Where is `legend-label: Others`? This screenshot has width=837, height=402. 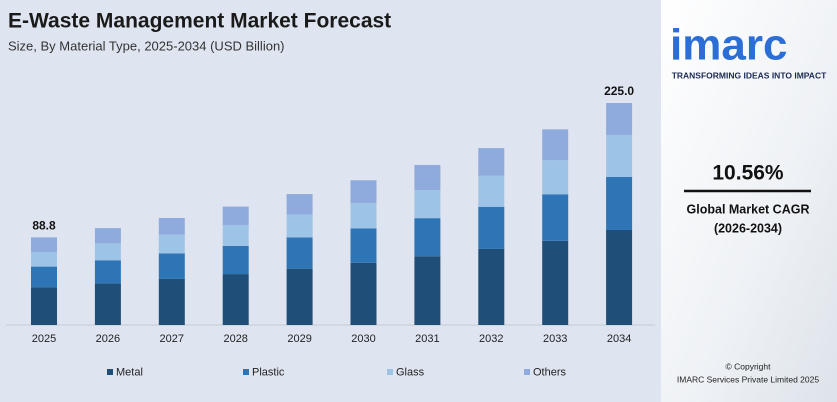
legend-label: Others is located at coordinates (550, 372).